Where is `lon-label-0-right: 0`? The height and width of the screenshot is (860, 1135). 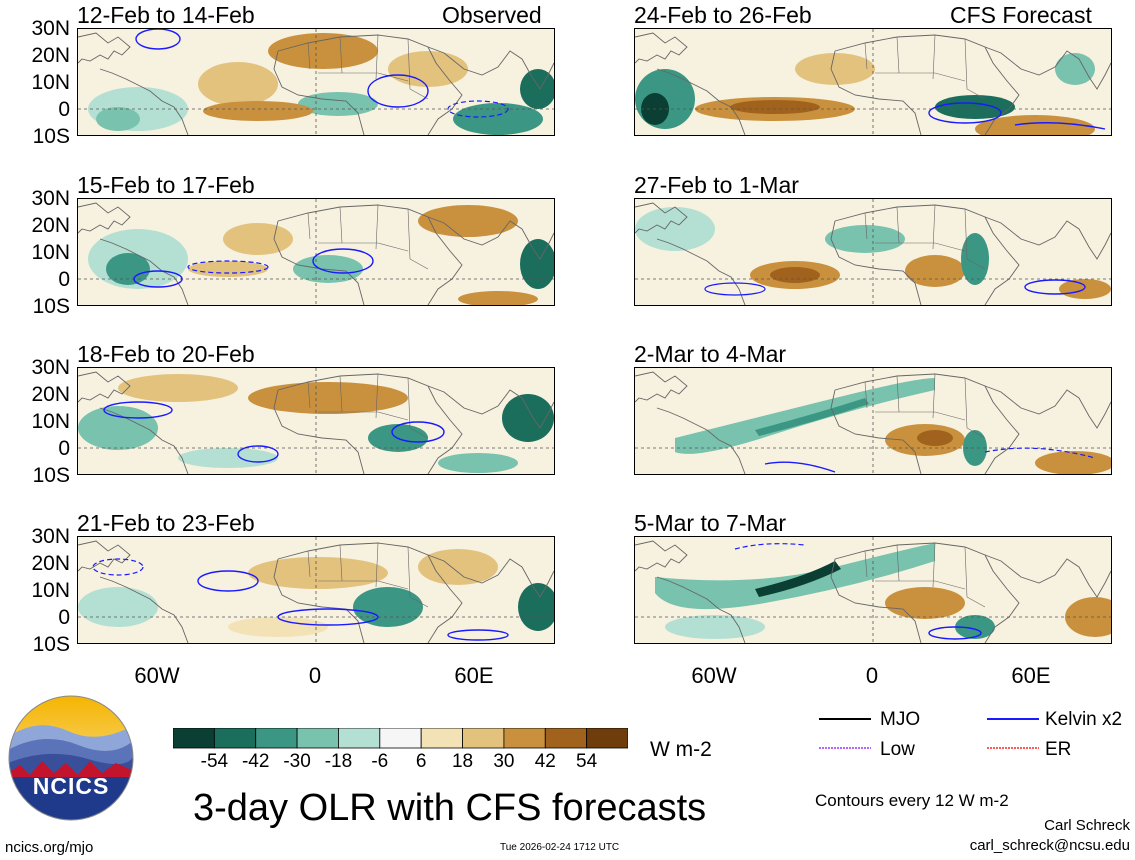 lon-label-0-right: 0 is located at coordinates (872, 675).